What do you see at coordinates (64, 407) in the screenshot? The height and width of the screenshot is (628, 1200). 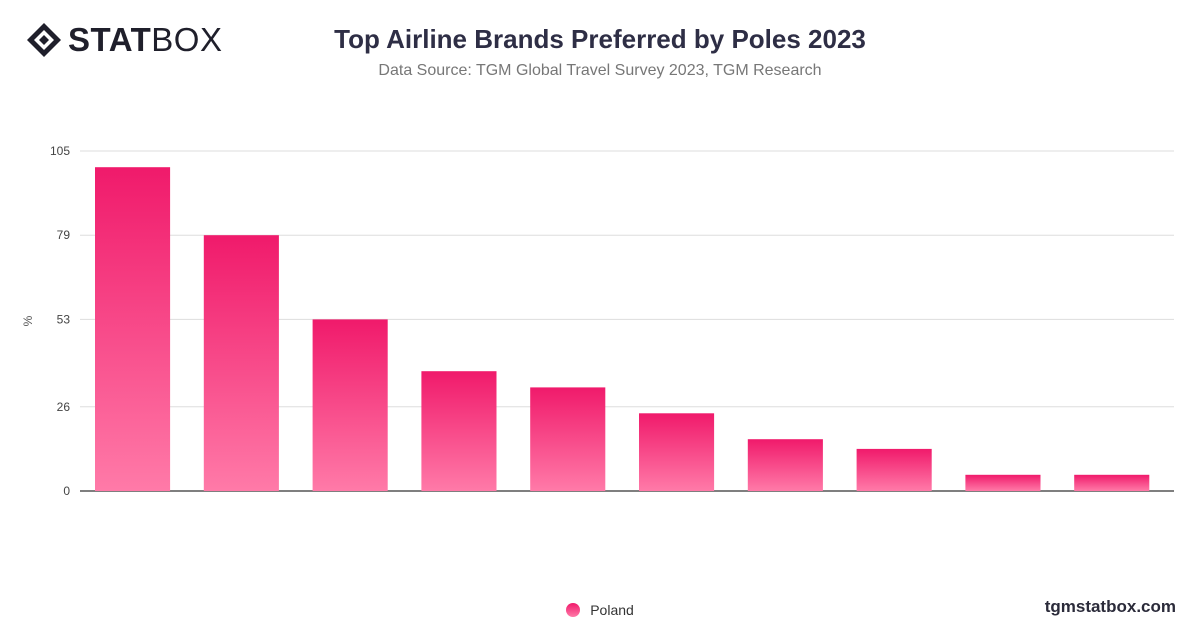 I see `y-tick-label: 26` at bounding box center [64, 407].